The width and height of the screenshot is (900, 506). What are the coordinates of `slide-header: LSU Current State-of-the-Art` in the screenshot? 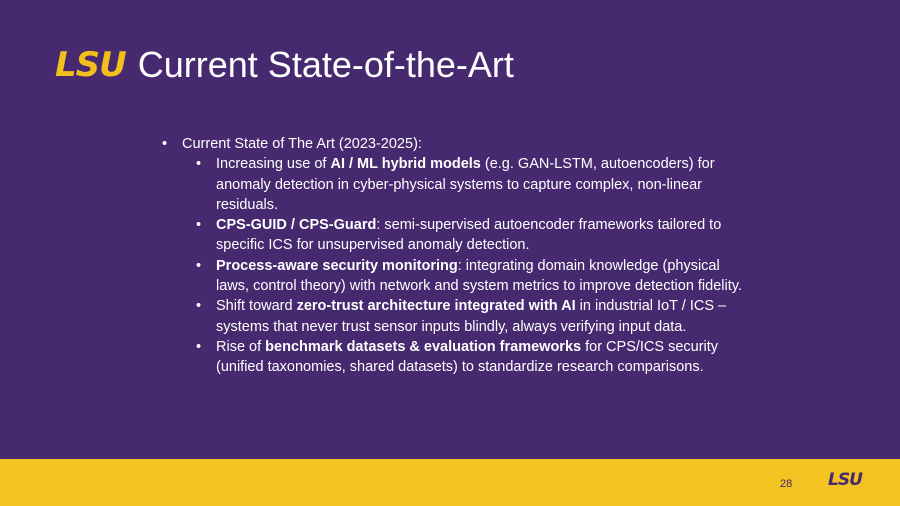 It's located at (284, 65).